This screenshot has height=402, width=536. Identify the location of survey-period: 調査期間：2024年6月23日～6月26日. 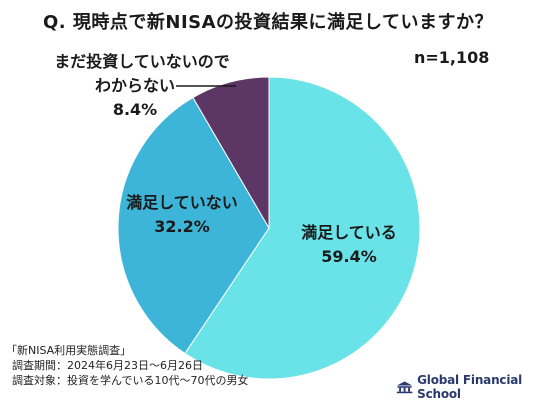
(107, 365).